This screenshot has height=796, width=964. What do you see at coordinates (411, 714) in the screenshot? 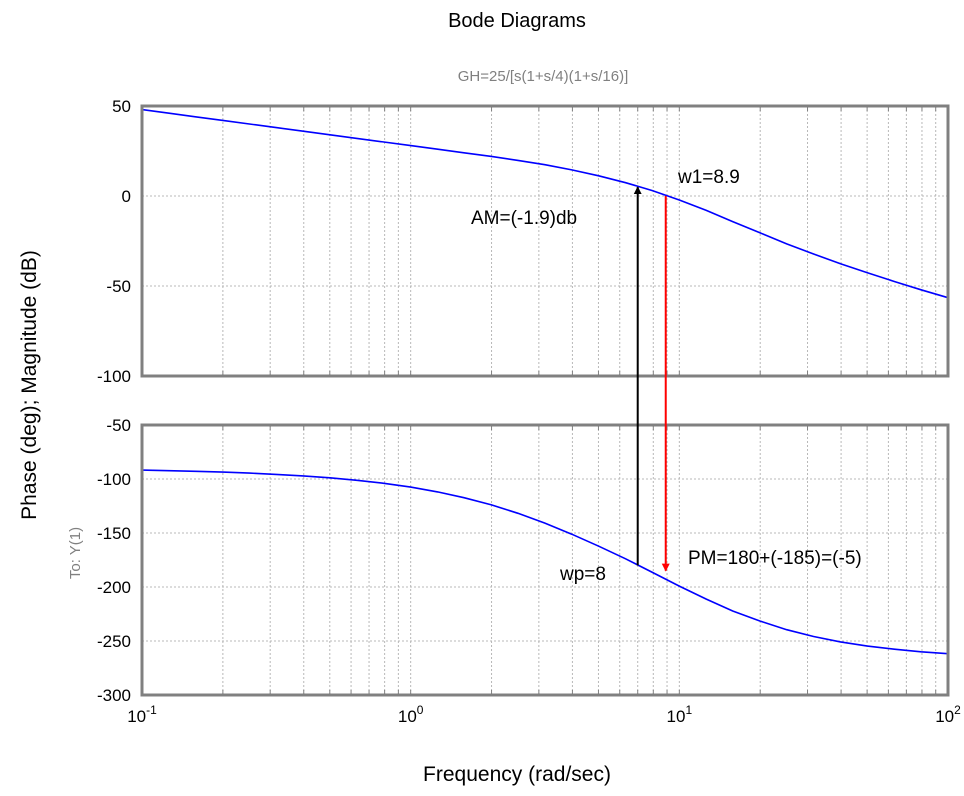
I see `x-tick-label: 10⁰` at bounding box center [411, 714].